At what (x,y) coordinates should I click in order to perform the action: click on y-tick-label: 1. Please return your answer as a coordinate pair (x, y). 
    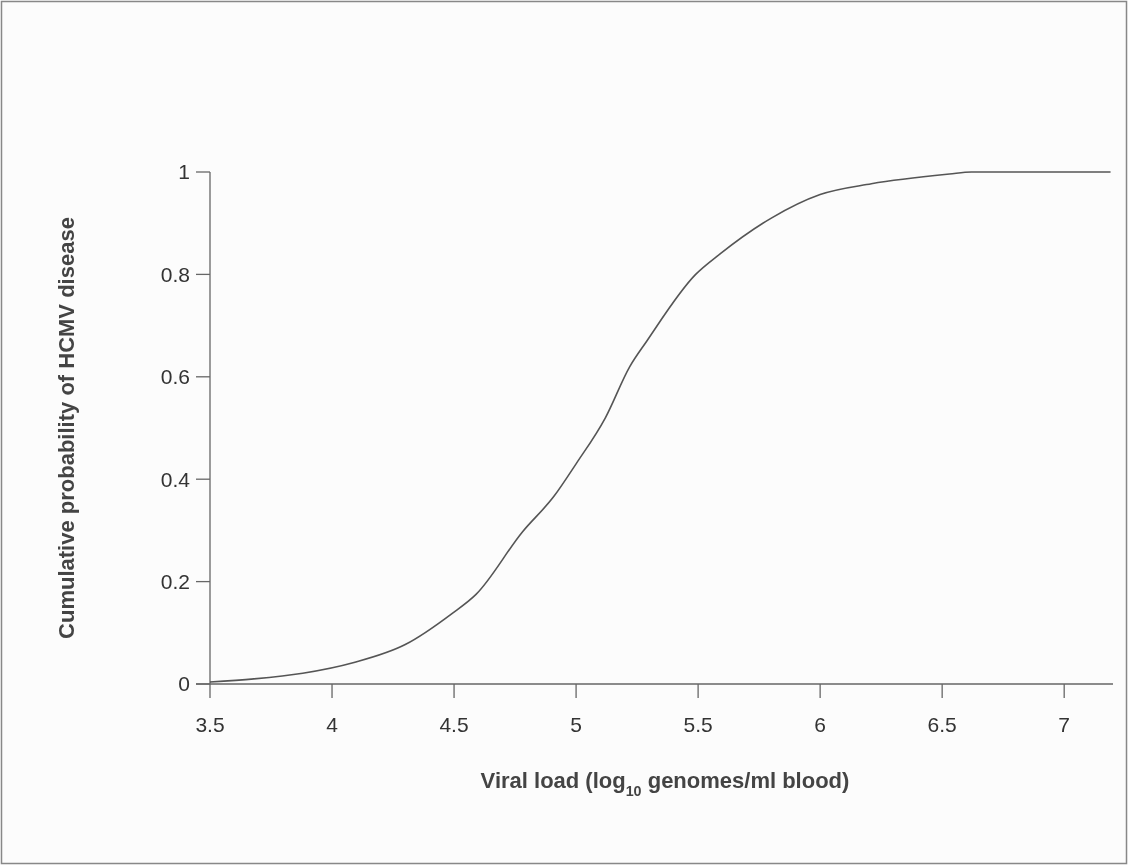
    Looking at the image, I should click on (184, 172).